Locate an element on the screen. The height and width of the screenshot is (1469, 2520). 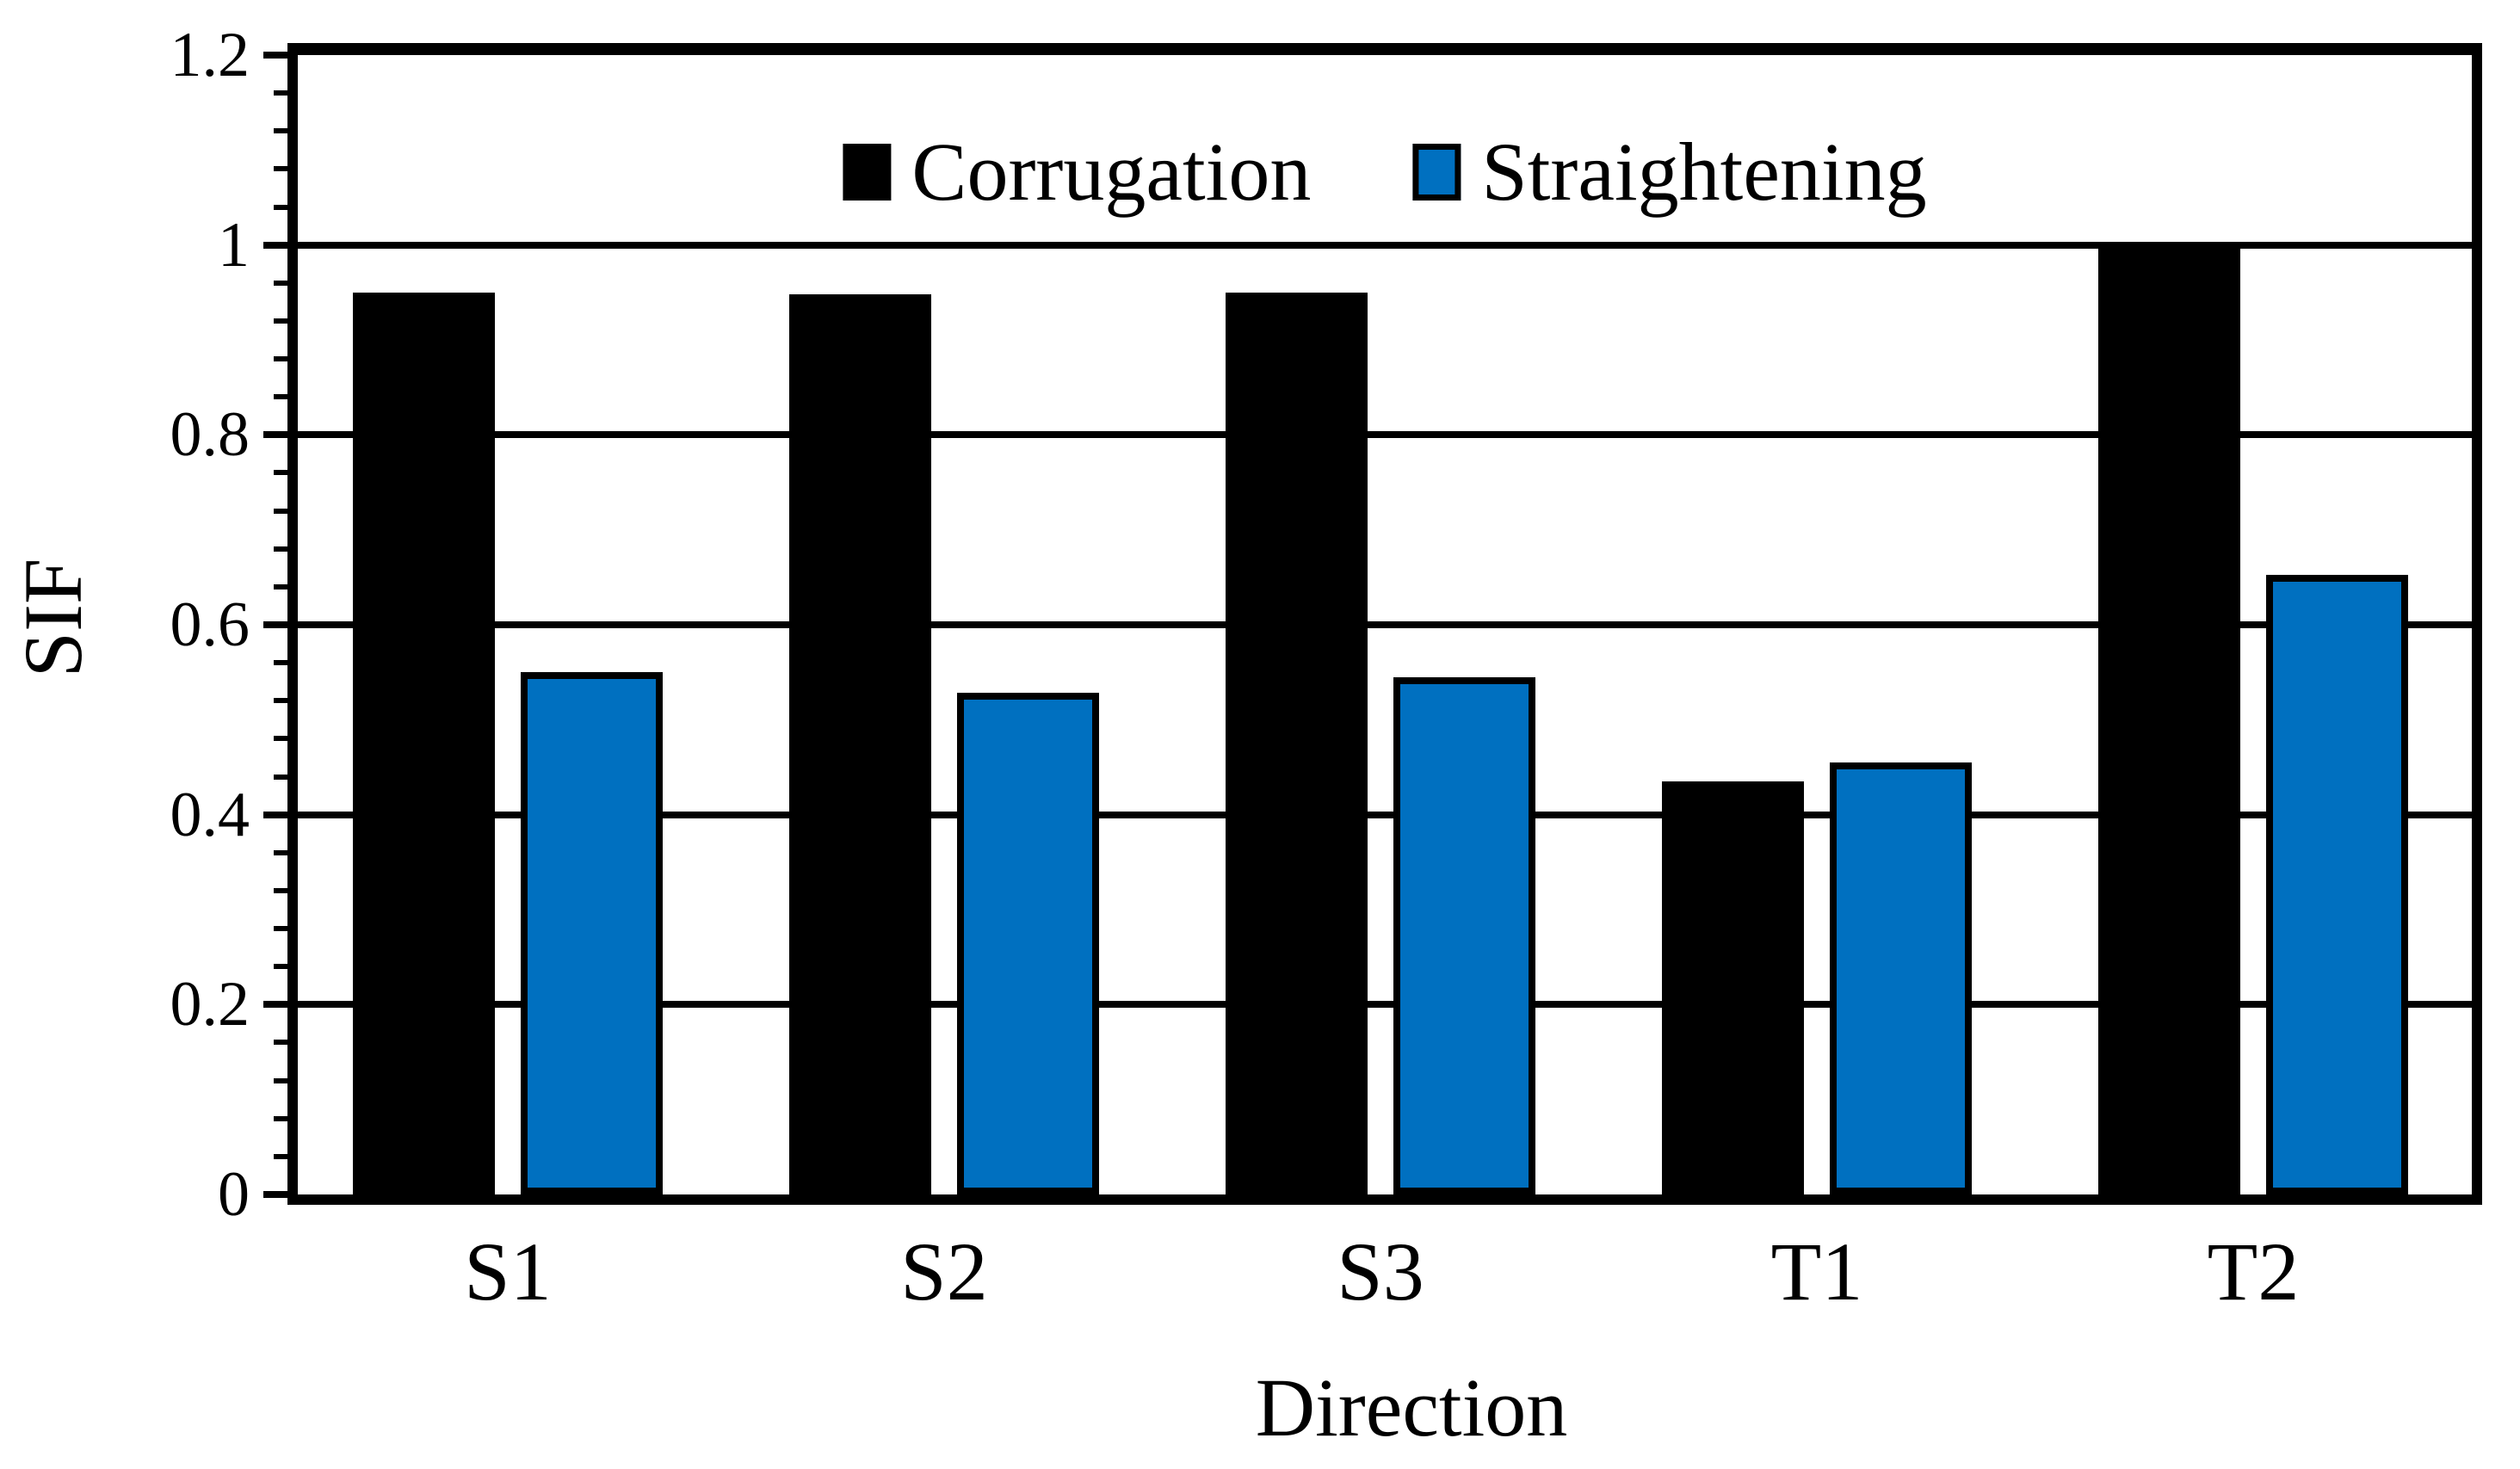
bar-straightening-s2 is located at coordinates (1028, 943).